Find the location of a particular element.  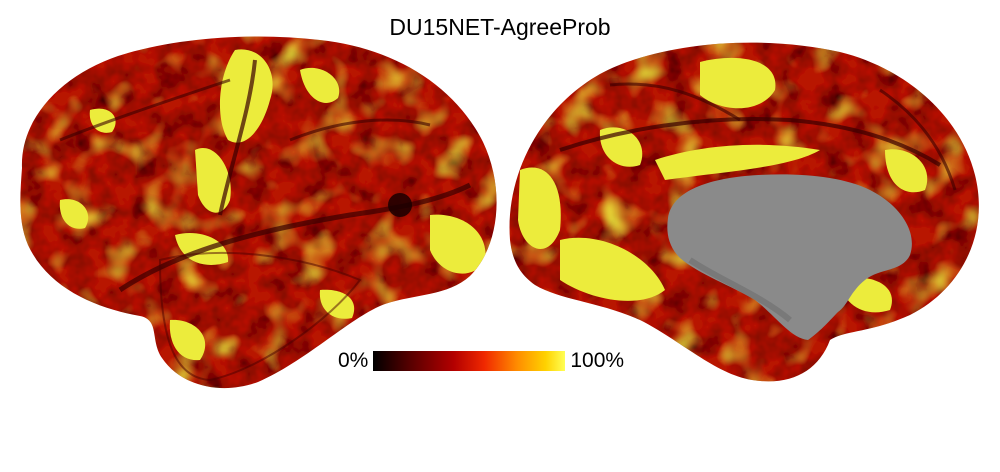

colorbar: 0% 100% is located at coordinates (481, 361).